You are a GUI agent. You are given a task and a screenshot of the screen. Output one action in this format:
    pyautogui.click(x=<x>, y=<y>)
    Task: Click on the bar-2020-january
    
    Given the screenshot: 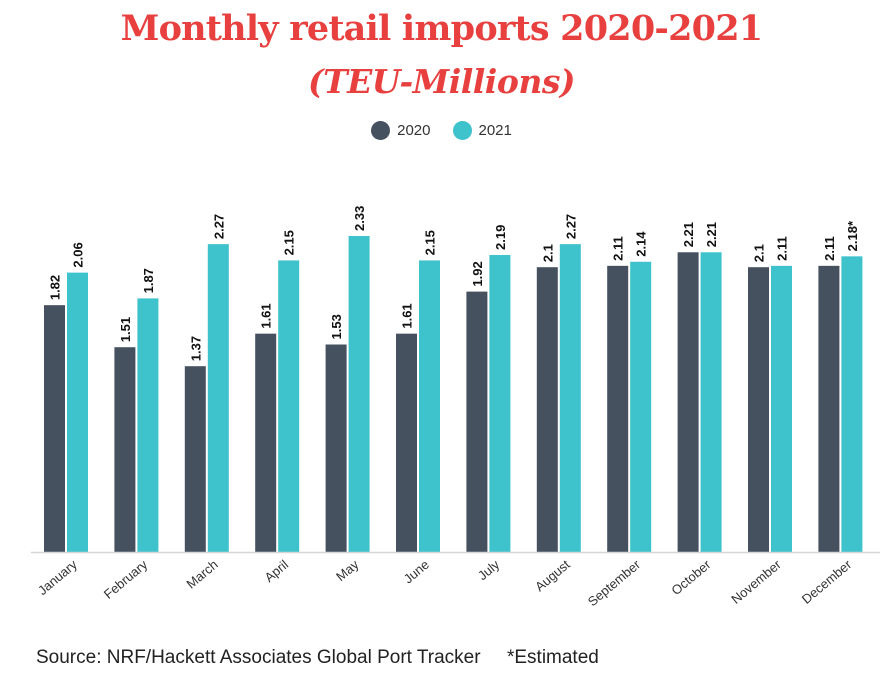 What is the action you would take?
    pyautogui.click(x=54, y=428)
    